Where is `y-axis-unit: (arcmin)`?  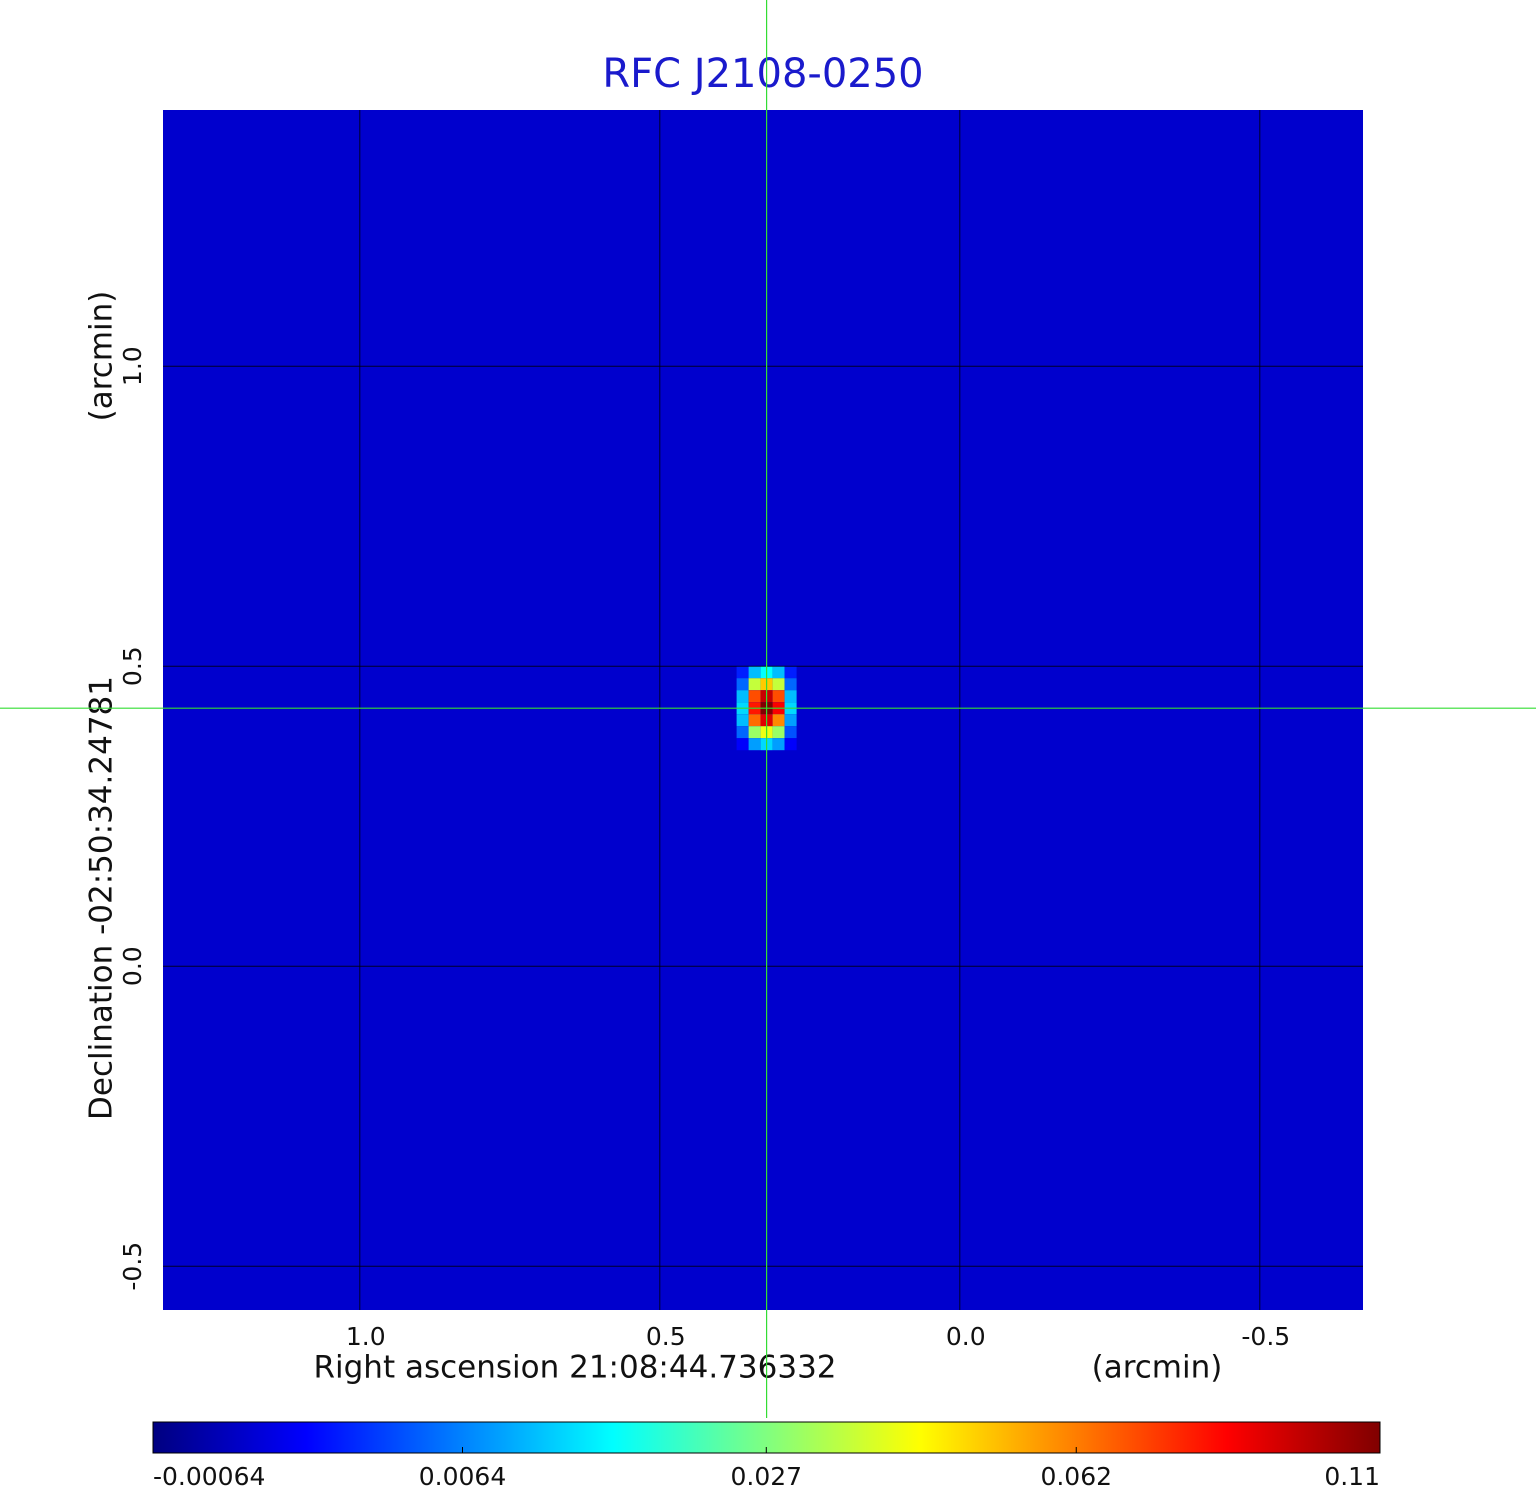
y-axis-unit: (arcmin) is located at coordinates (102, 356).